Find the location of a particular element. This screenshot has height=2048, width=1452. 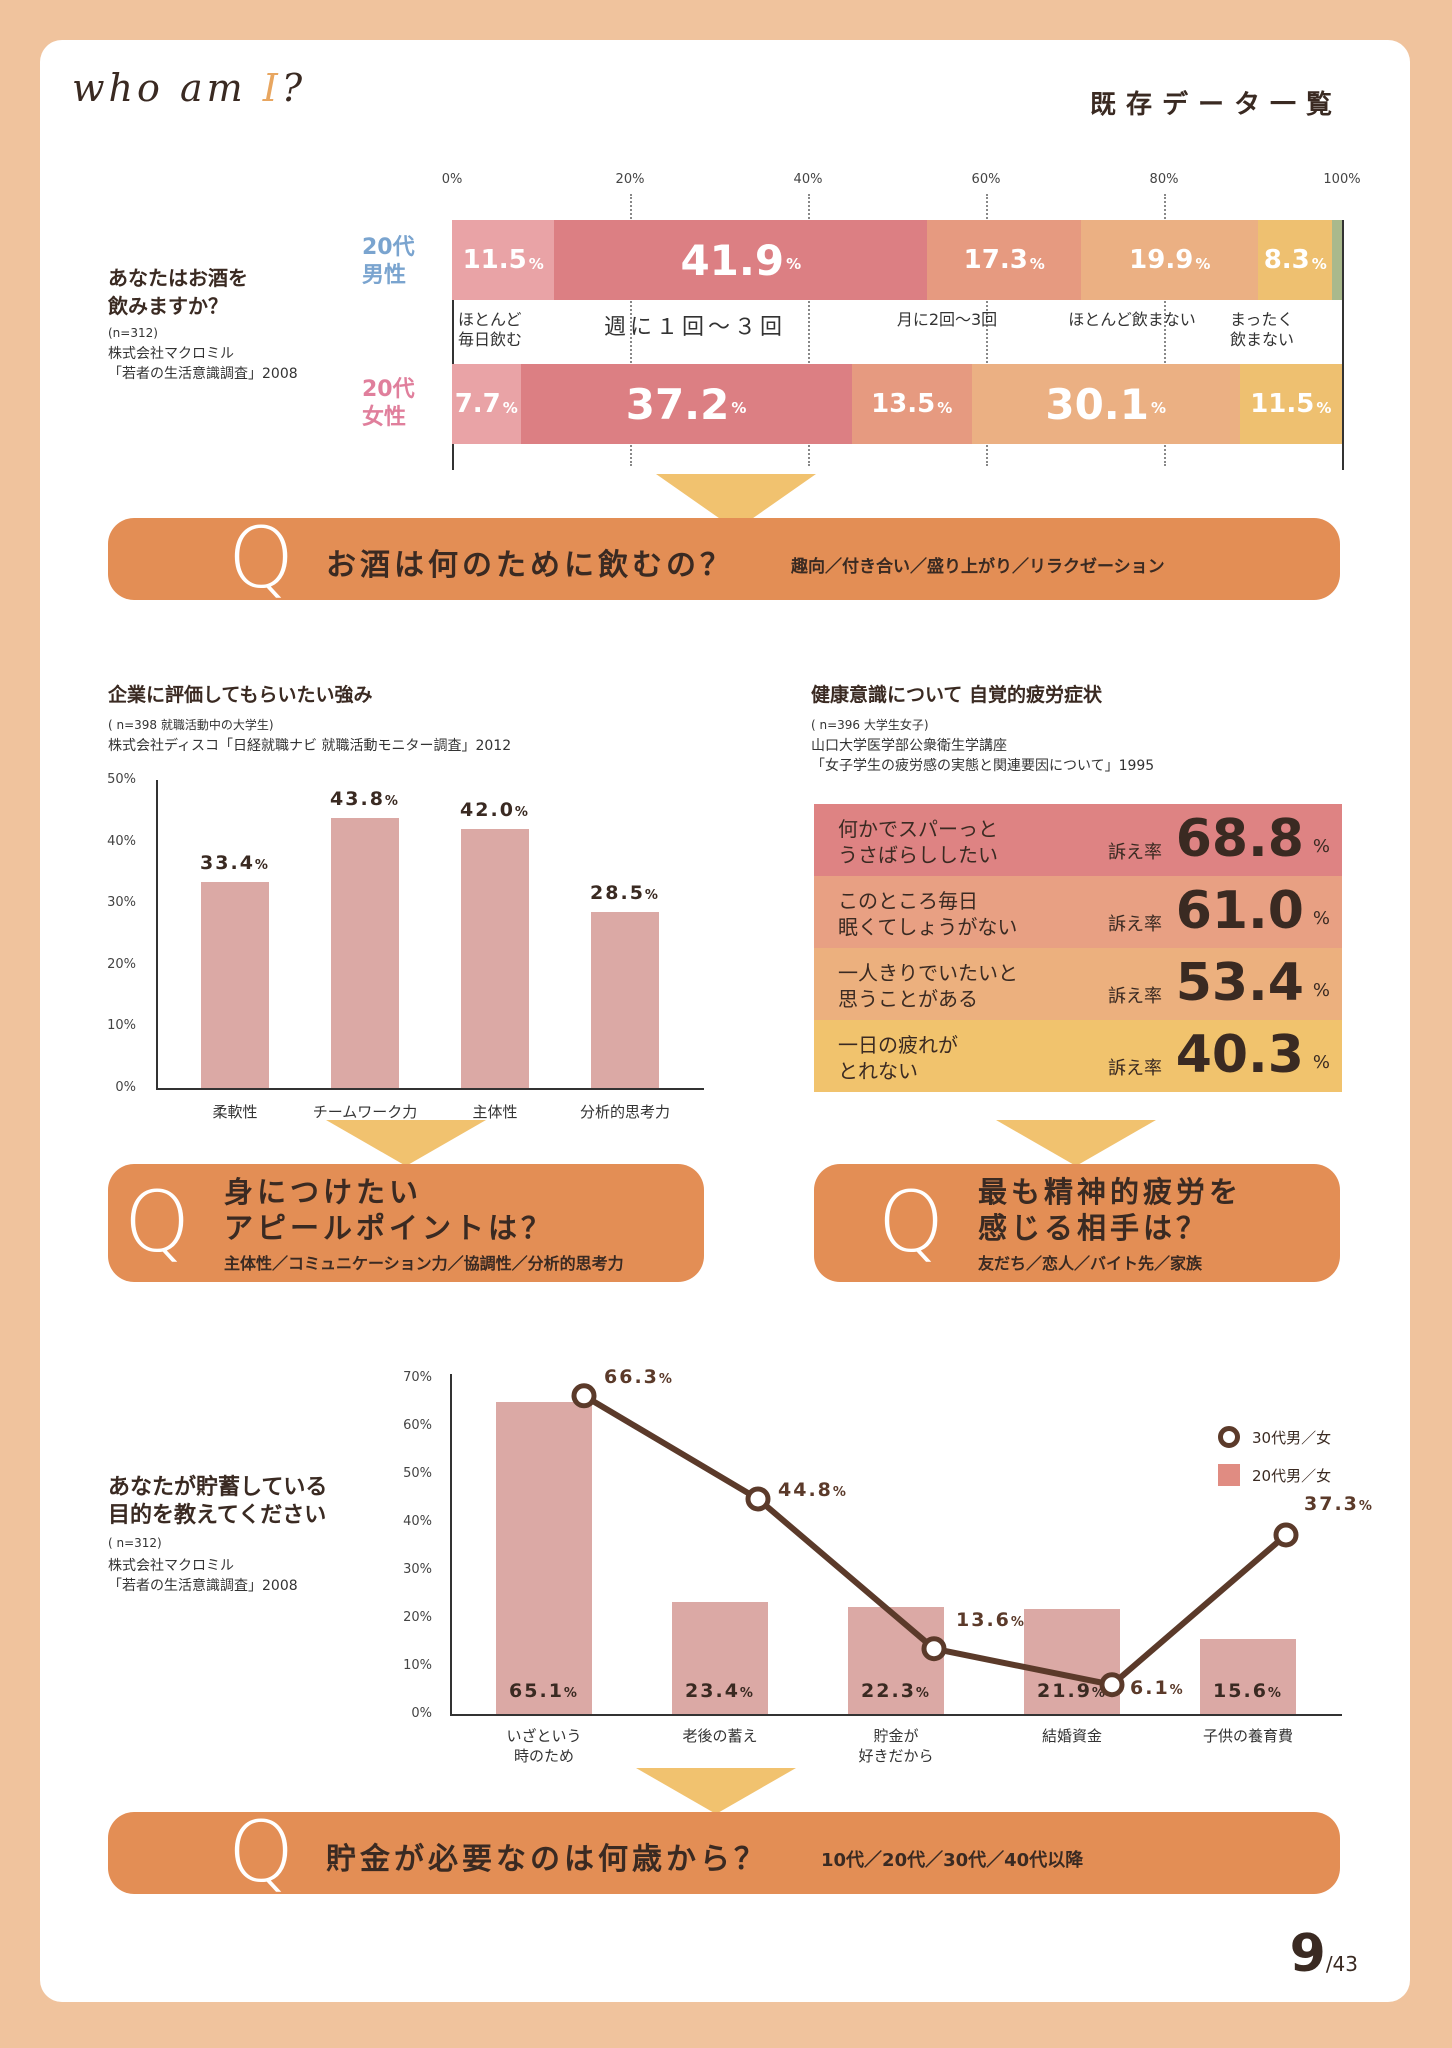

y-tick: 30% is located at coordinates (121, 903).